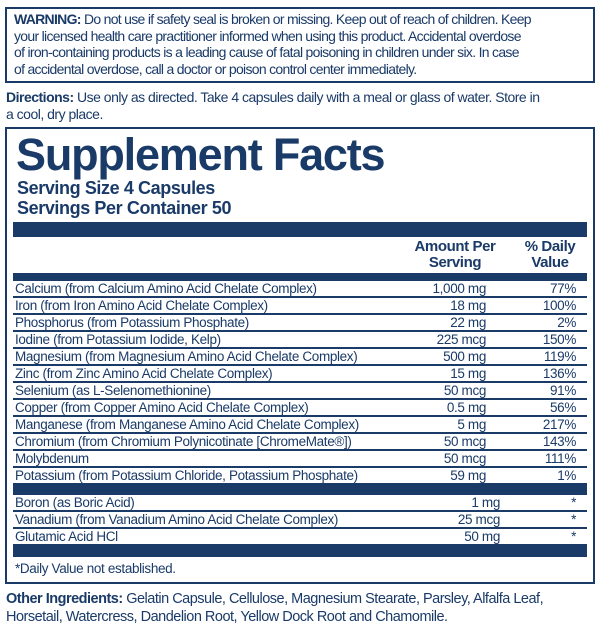  What do you see at coordinates (464, 356) in the screenshot?
I see `nutrient-amount: 500 mg` at bounding box center [464, 356].